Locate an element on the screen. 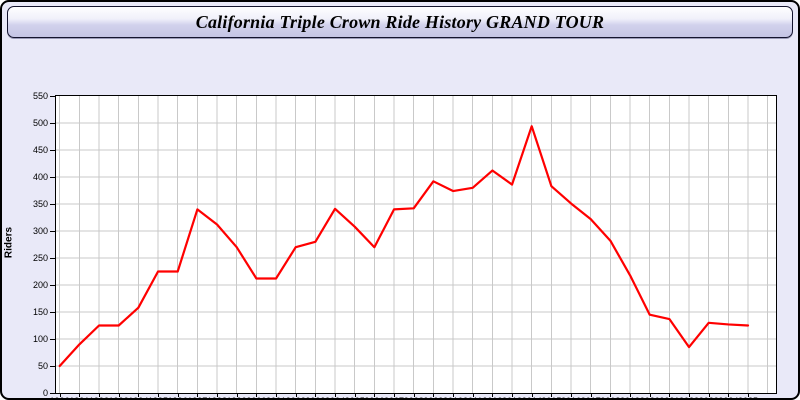  x-tick-label: 1995 is located at coordinates (158, 397).